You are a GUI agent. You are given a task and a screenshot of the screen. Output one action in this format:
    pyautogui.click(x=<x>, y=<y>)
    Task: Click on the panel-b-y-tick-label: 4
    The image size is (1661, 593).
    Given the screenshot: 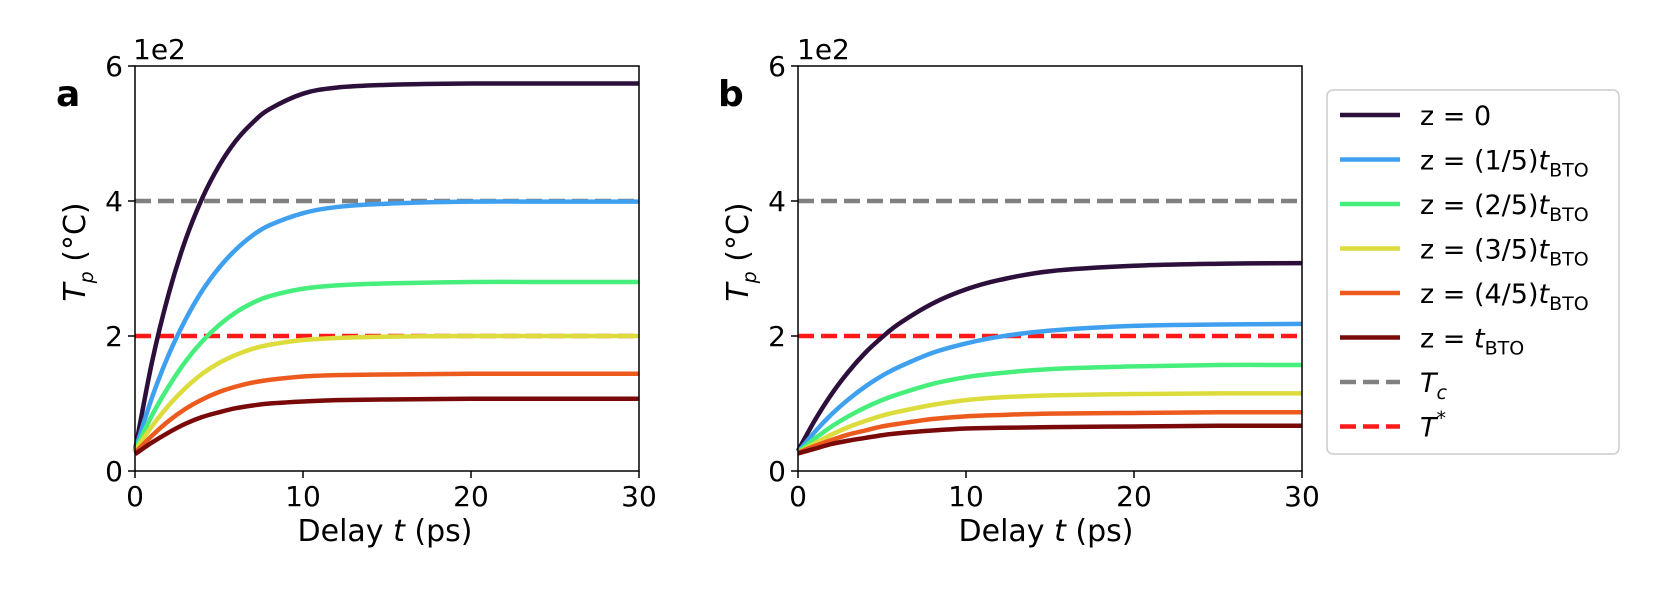 What is the action you would take?
    pyautogui.click(x=777, y=201)
    